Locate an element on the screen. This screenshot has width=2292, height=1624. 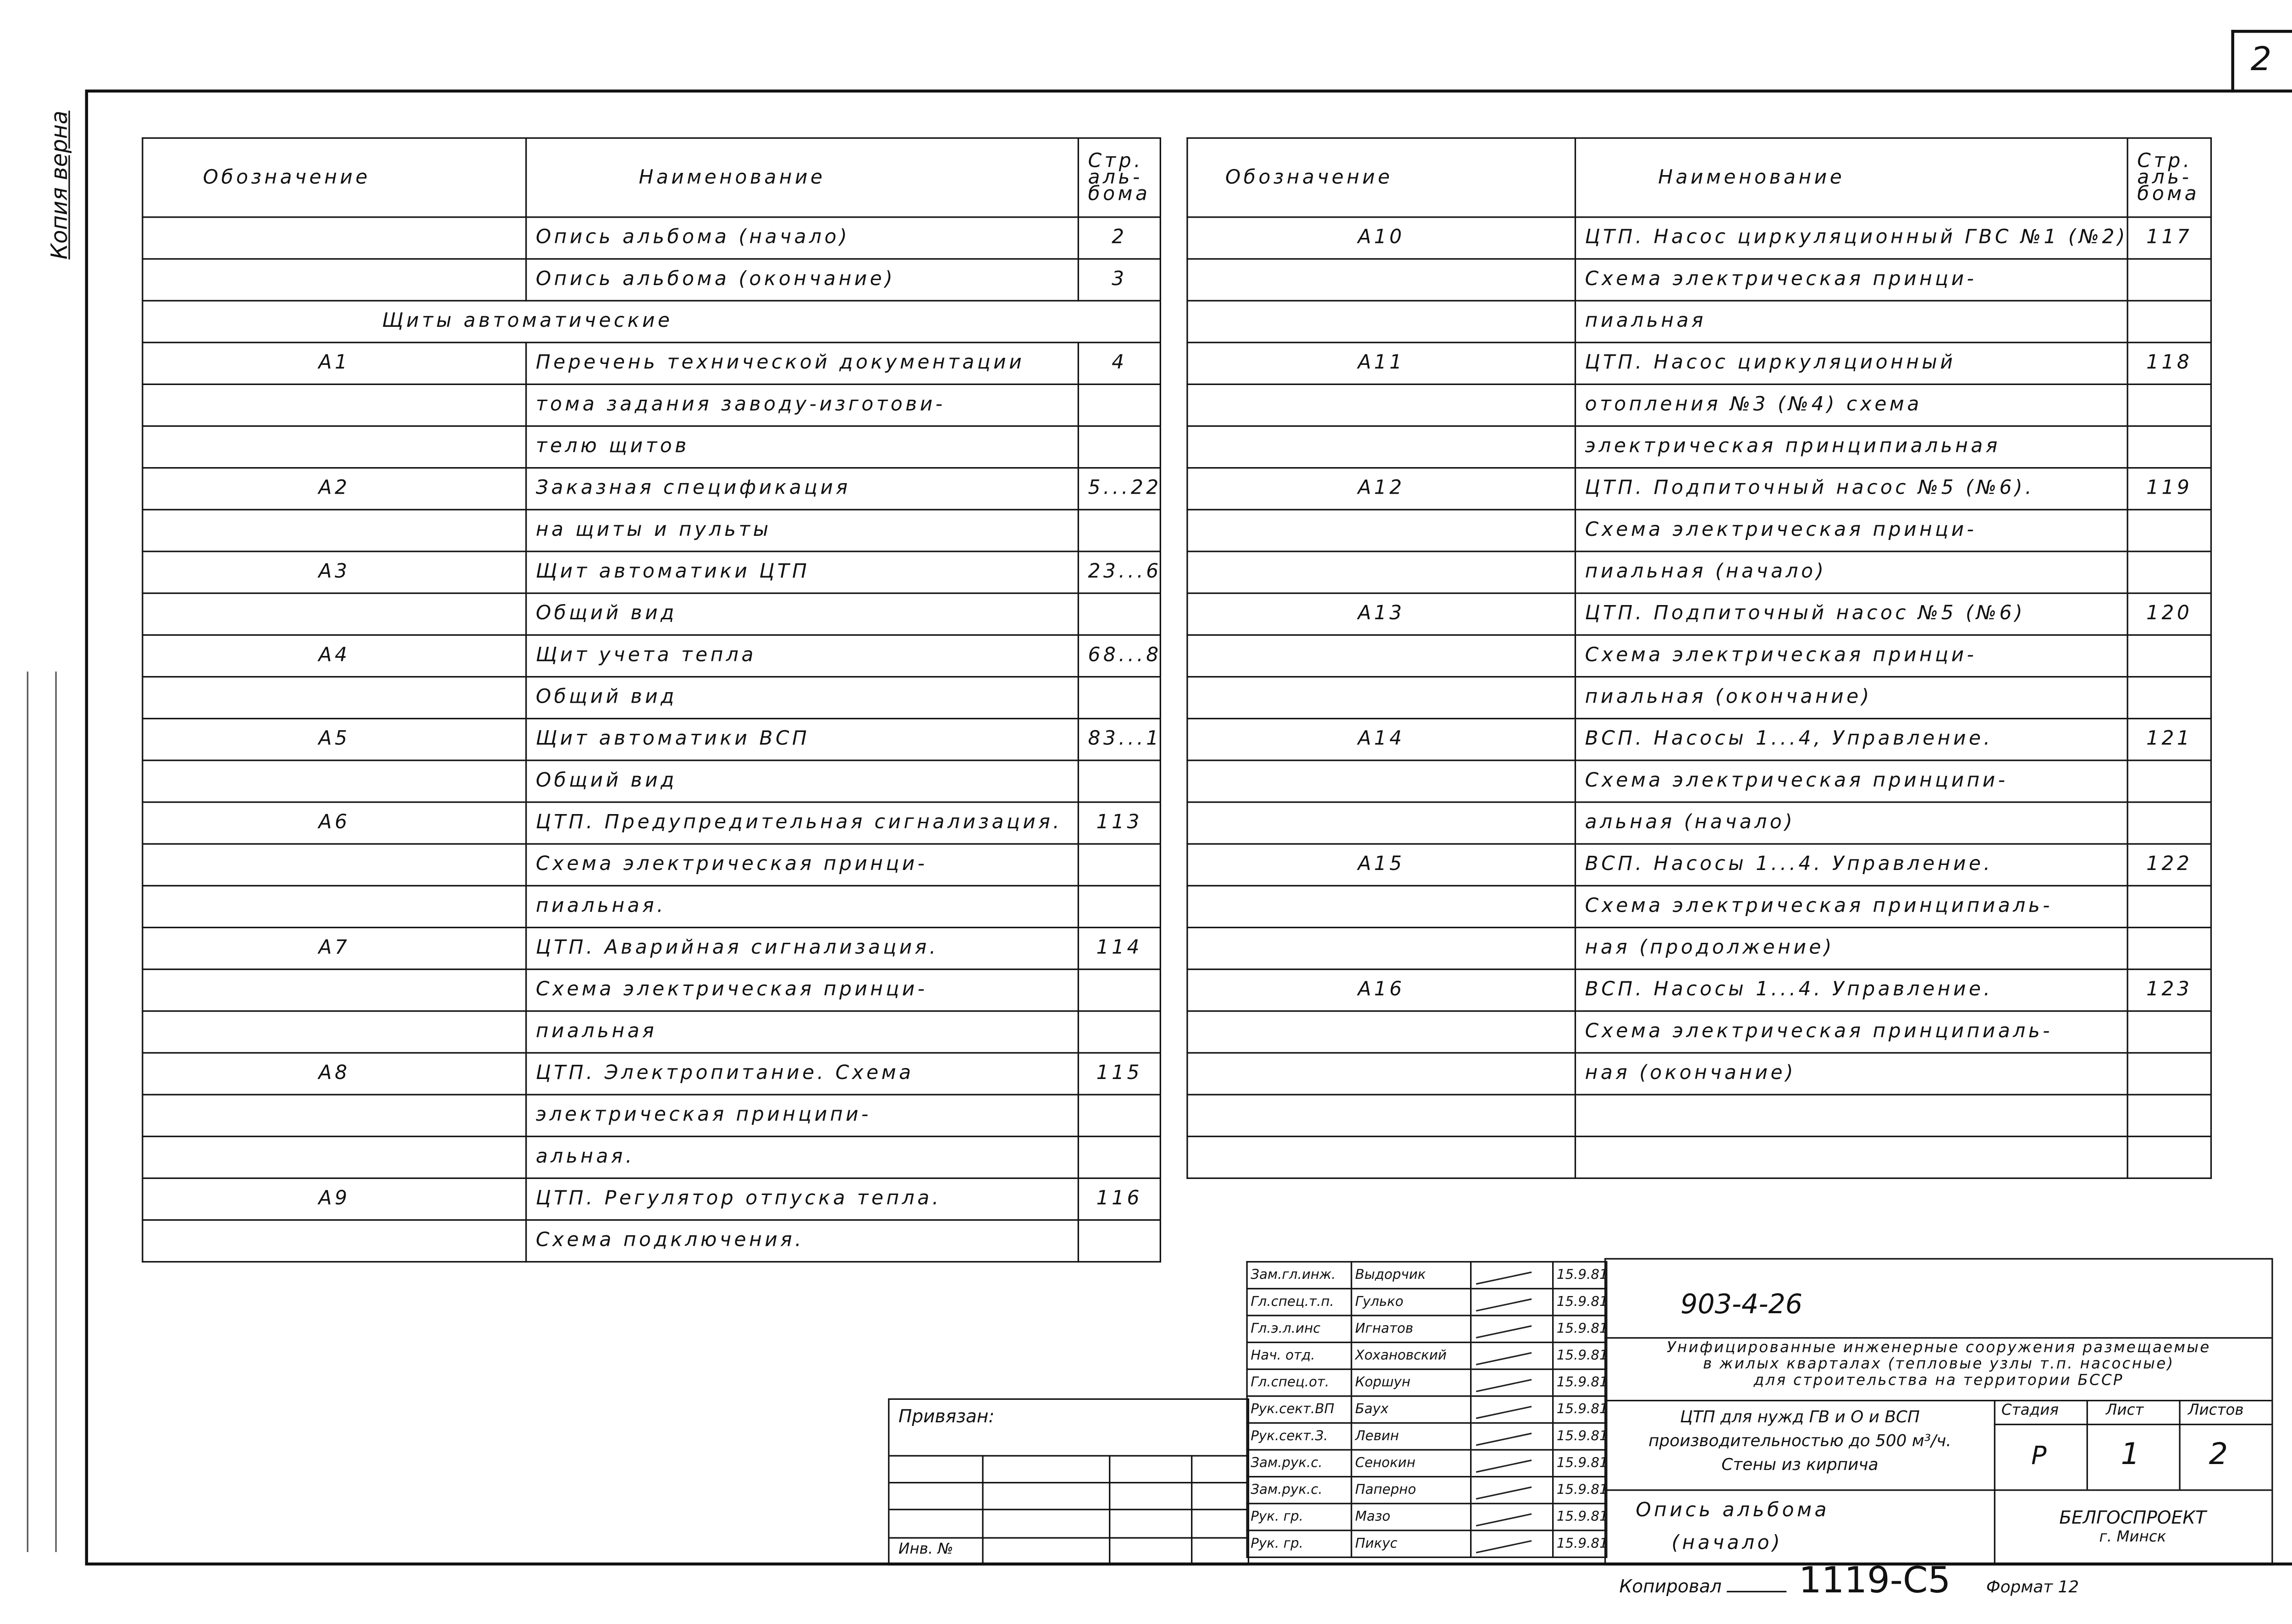
table-row: пиальная (окончание) is located at coordinates (1699, 698).